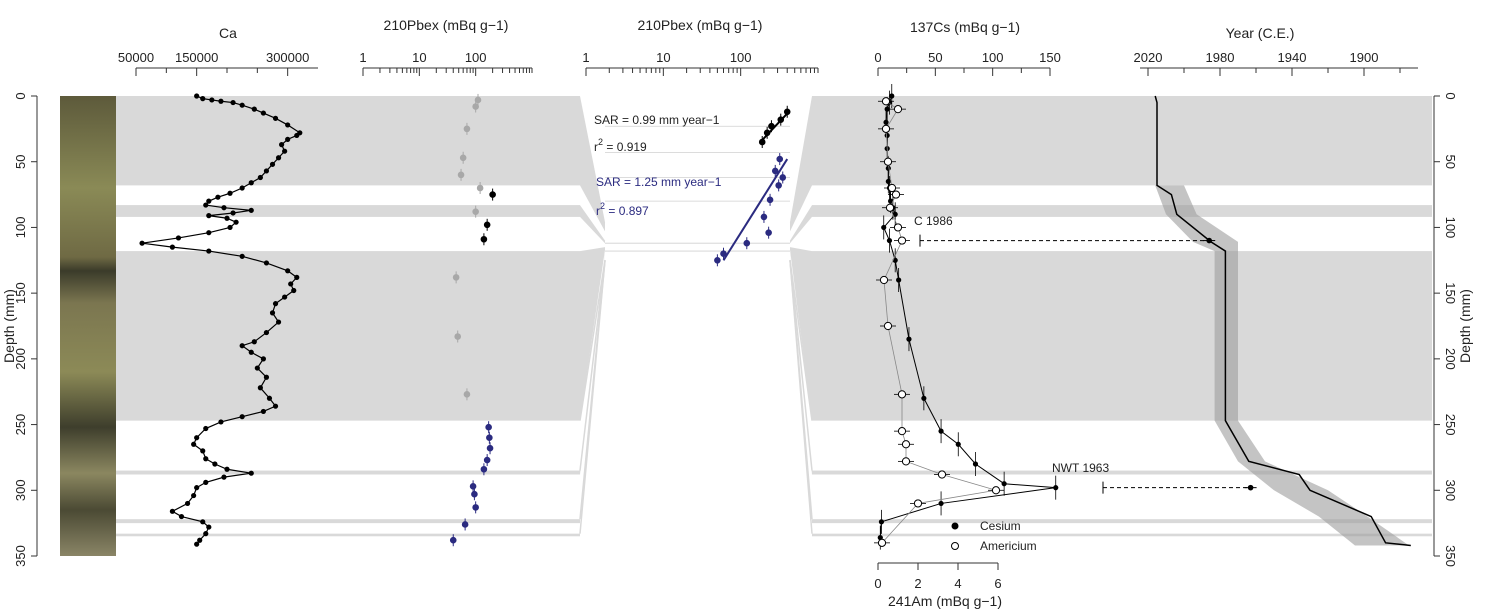 Image resolution: width=1487 pixels, height=615 pixels. I want to click on r2-blue-value: 0.897, so click(634, 211).